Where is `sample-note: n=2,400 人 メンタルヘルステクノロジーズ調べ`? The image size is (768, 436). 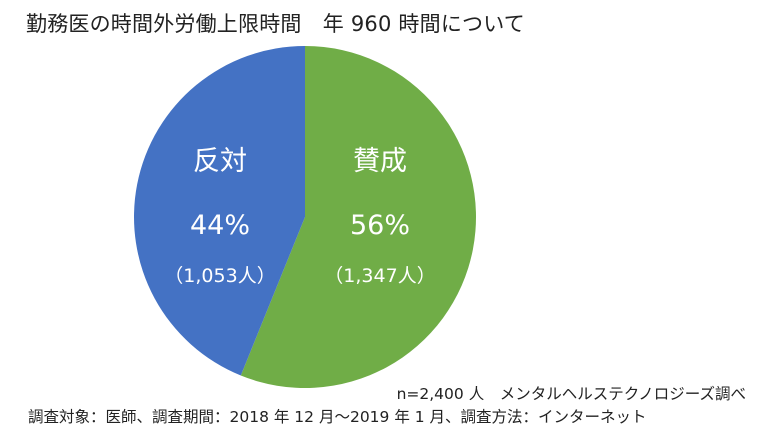 sample-note: n=2,400 人 メンタルヘルステクノロジーズ調べ is located at coordinates (571, 394).